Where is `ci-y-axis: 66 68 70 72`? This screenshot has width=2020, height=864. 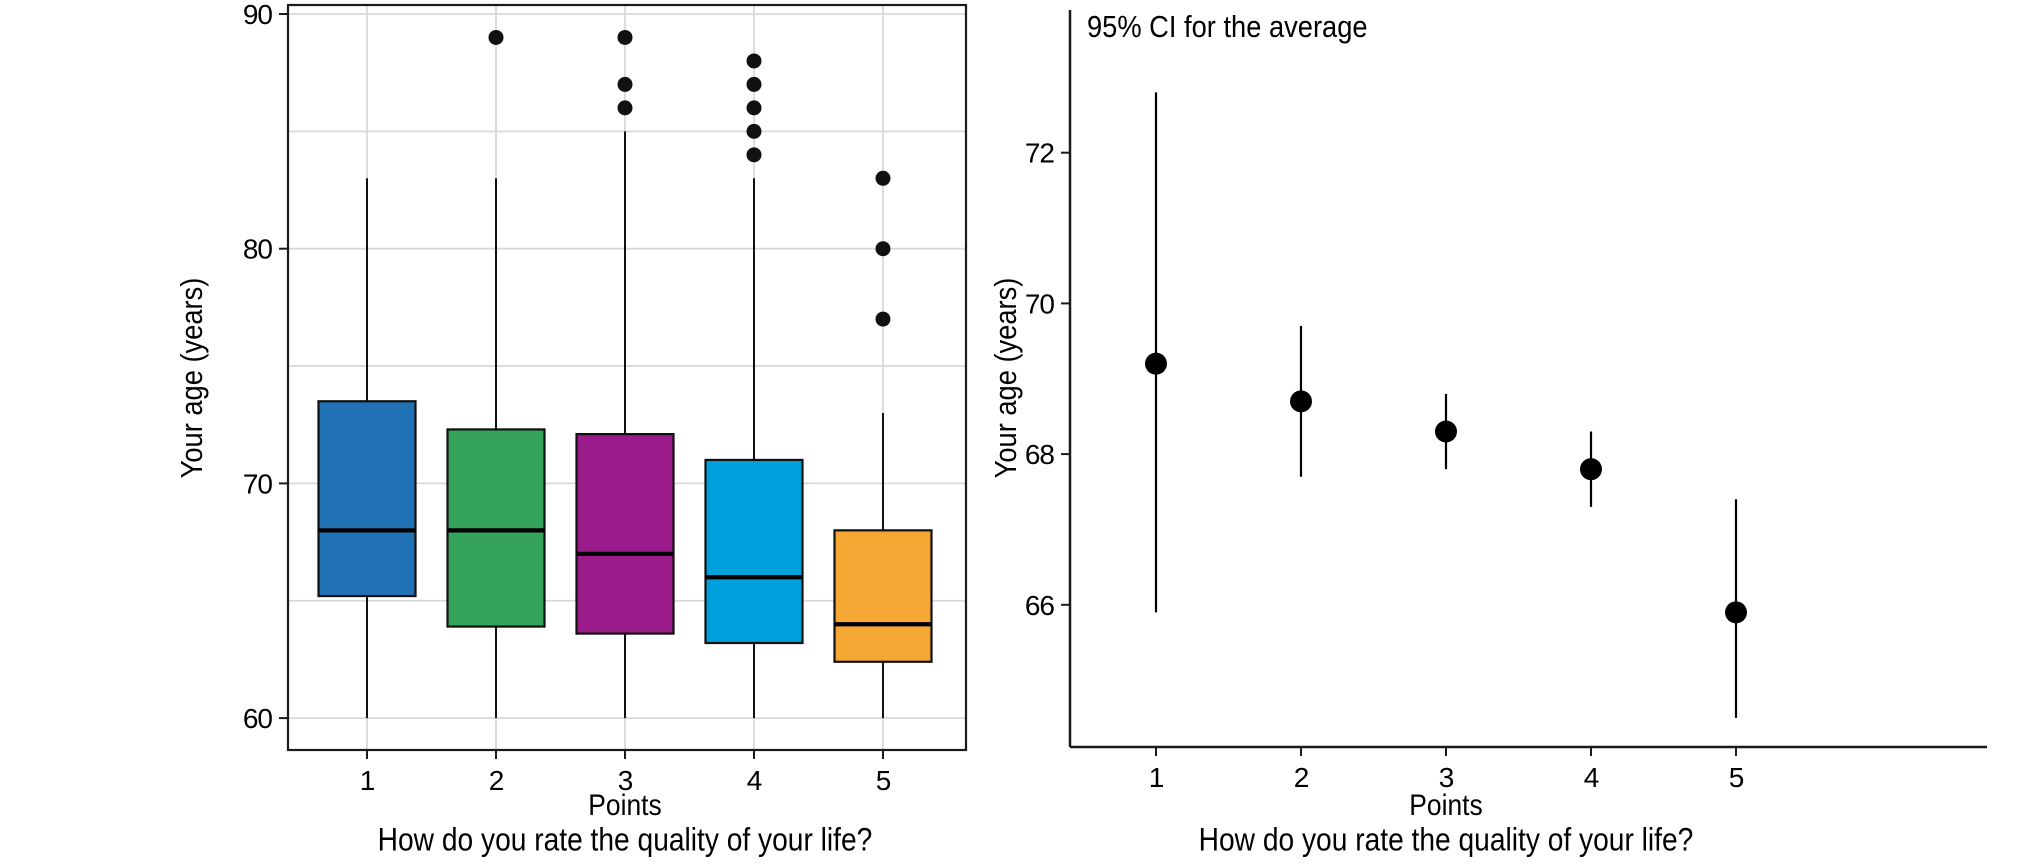
ci-y-axis: 66 68 70 72 is located at coordinates (1047, 379).